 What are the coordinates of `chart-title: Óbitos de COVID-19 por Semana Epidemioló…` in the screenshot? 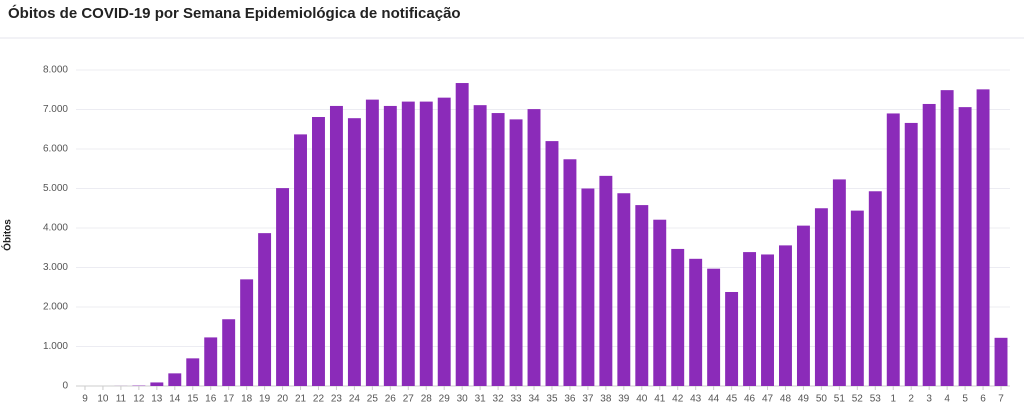 It's located at (234, 13).